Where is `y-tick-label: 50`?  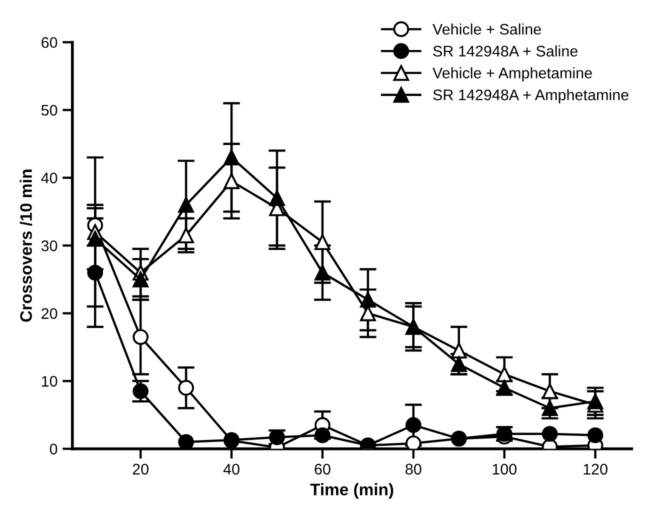
y-tick-label: 50 is located at coordinates (49, 110).